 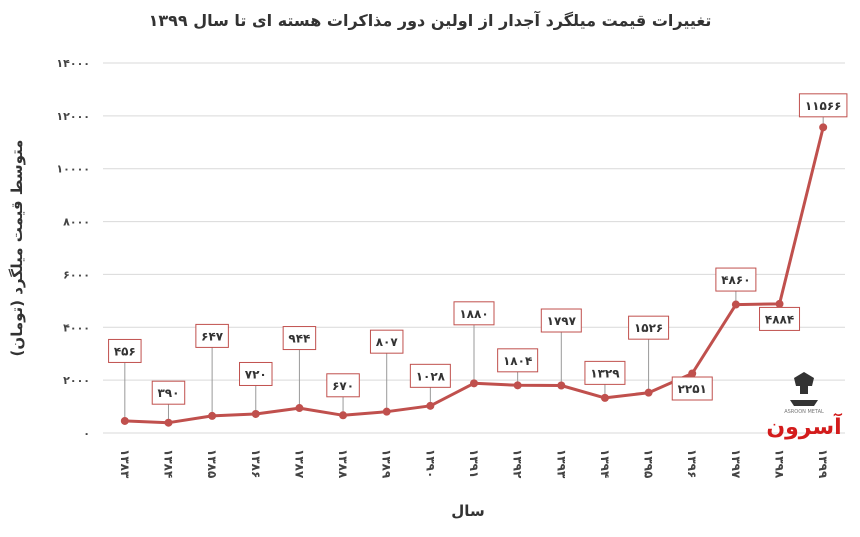 I want to click on x-tick-label: ۱۳۸۴, so click(x=168, y=463).